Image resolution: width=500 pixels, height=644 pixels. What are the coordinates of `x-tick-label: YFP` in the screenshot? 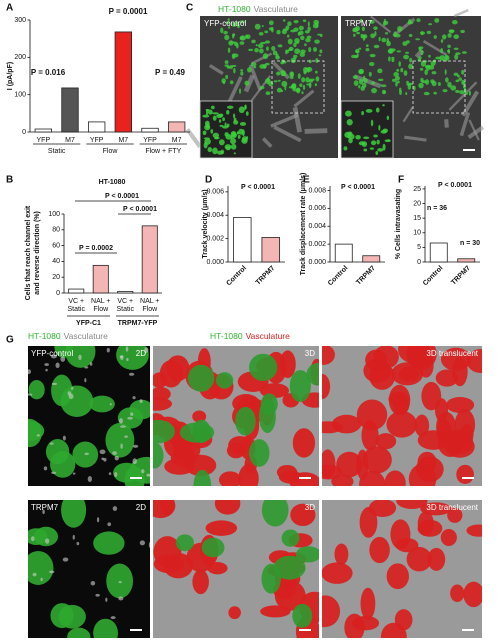 It's located at (44, 140).